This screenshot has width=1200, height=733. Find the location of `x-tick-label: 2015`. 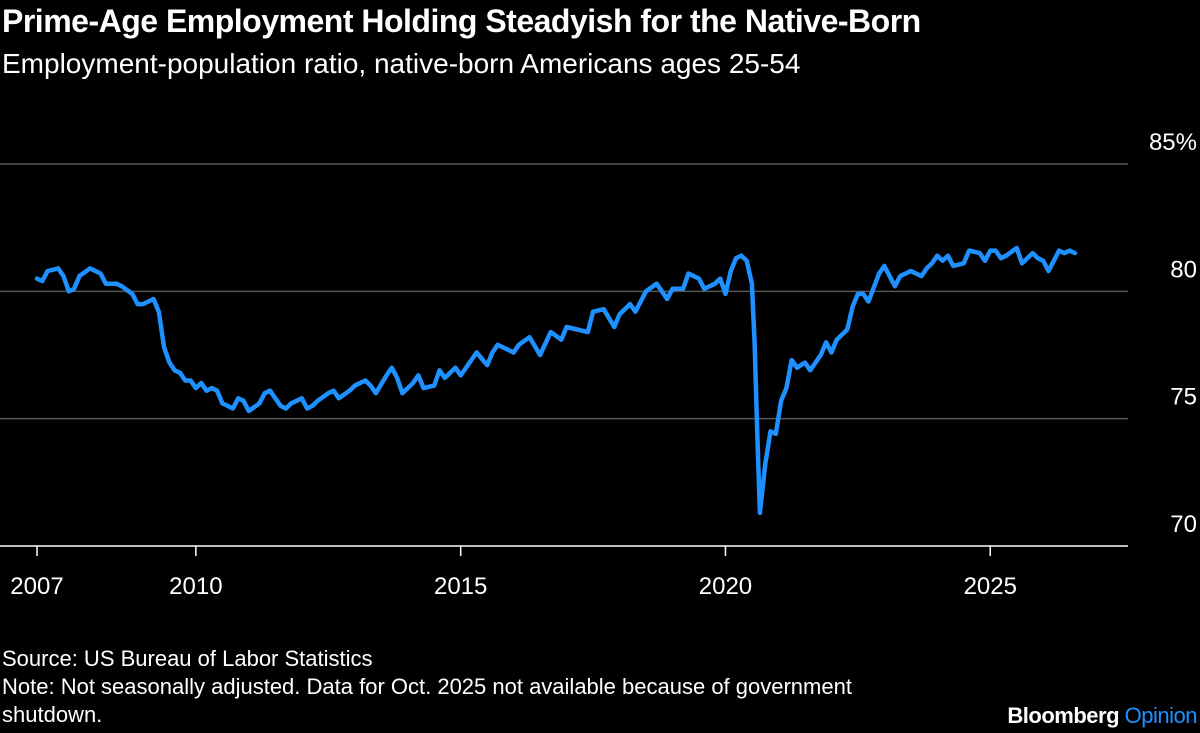

x-tick-label: 2015 is located at coordinates (460, 586).